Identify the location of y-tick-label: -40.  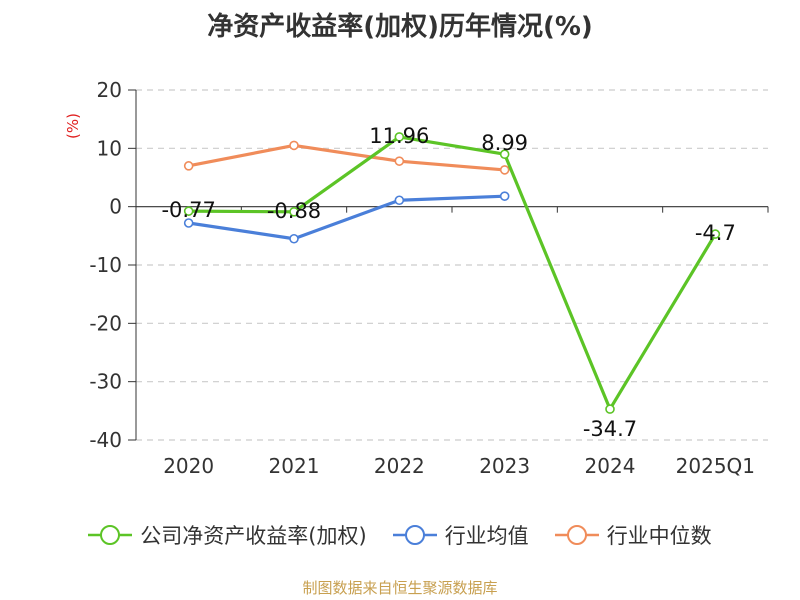
(105, 440).